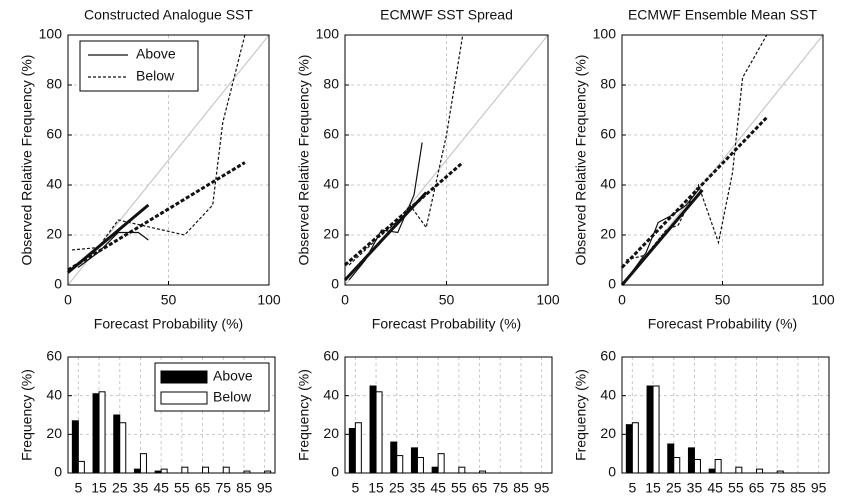 The image size is (850, 500). What do you see at coordinates (446, 15) in the screenshot?
I see `chart-title: ECMWF SST Spread` at bounding box center [446, 15].